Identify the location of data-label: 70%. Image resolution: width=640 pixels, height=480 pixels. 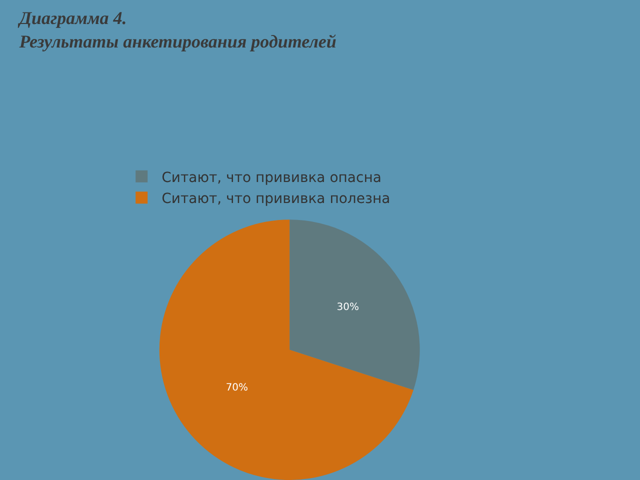
(237, 388).